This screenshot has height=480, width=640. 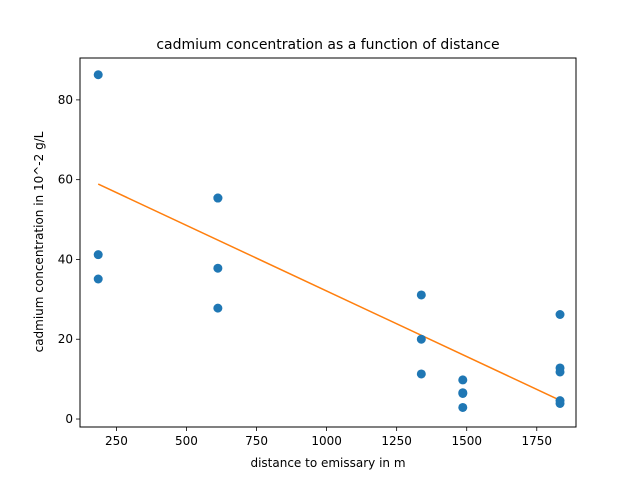 What do you see at coordinates (326, 441) in the screenshot?
I see `x-tick-label: 1000` at bounding box center [326, 441].